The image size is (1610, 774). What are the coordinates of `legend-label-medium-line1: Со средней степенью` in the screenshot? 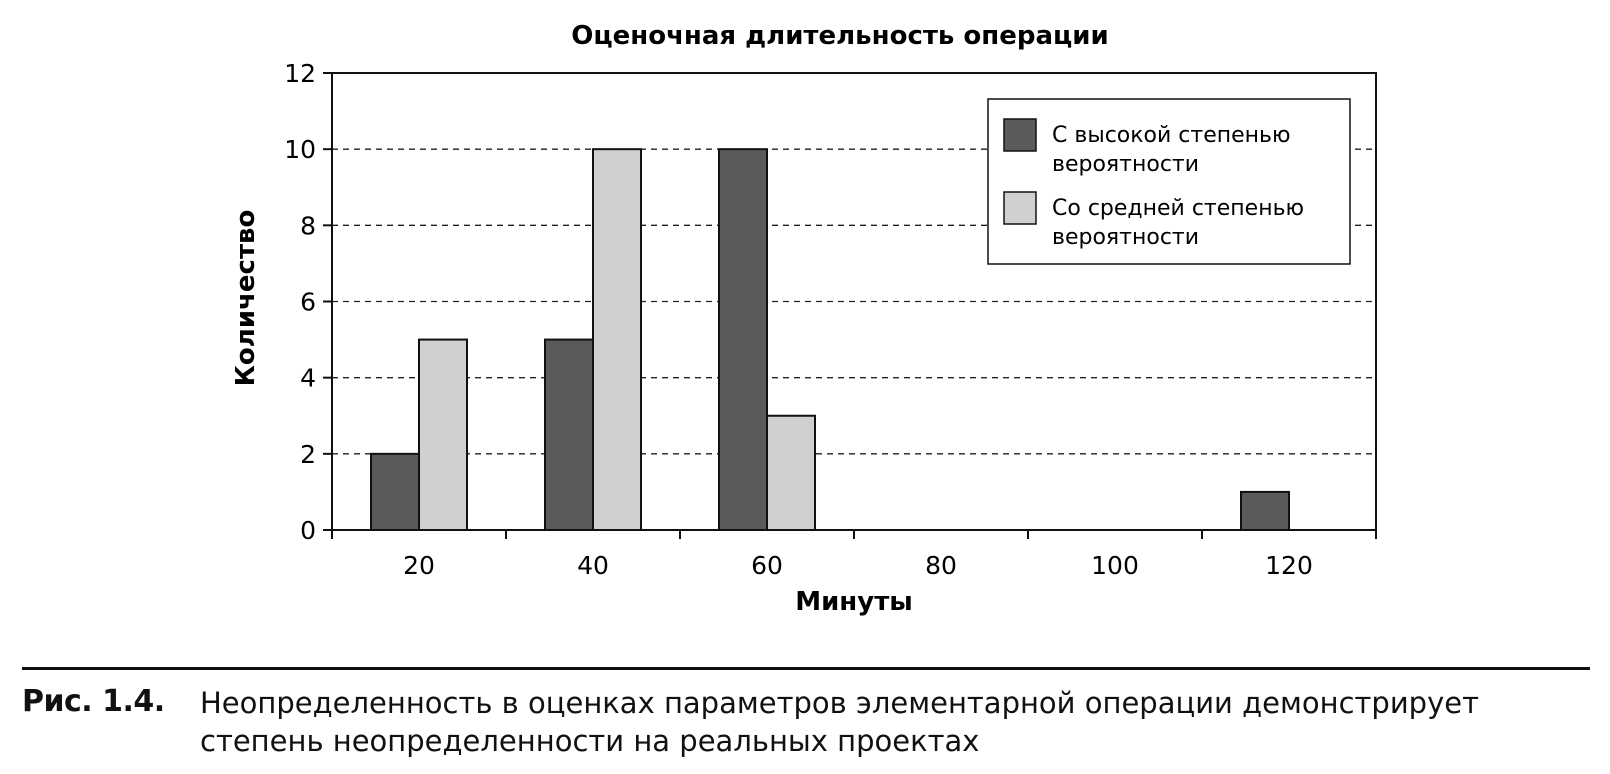 It's located at (1178, 208).